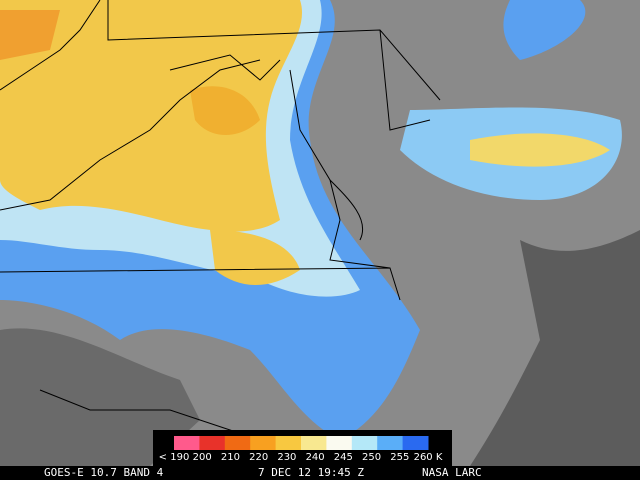  I want to click on legend-label: 240, so click(315, 457).